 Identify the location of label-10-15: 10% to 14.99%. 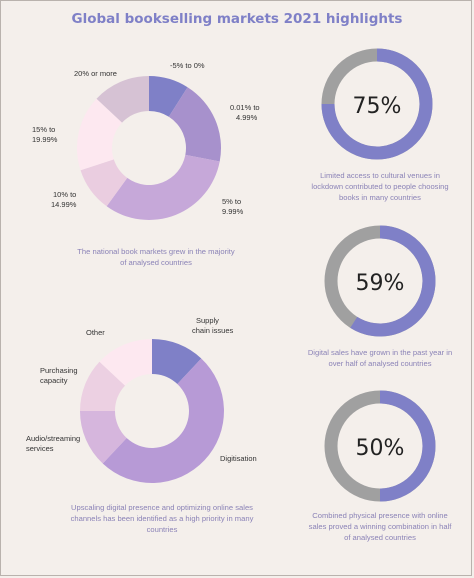
(64, 199).